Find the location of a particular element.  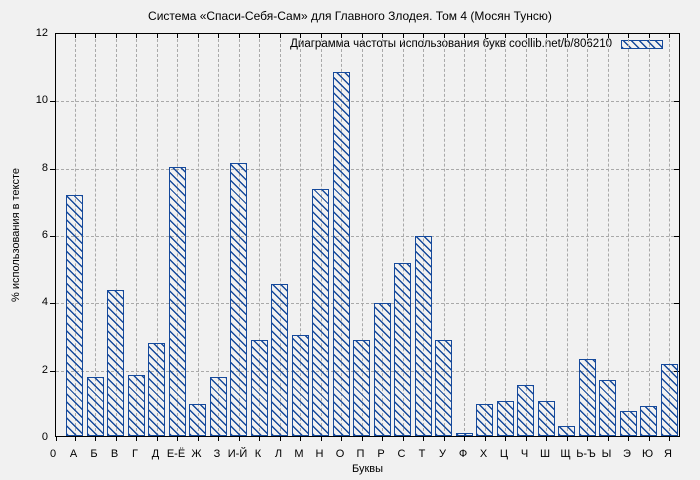

x-tick-label: Ч is located at coordinates (524, 454).